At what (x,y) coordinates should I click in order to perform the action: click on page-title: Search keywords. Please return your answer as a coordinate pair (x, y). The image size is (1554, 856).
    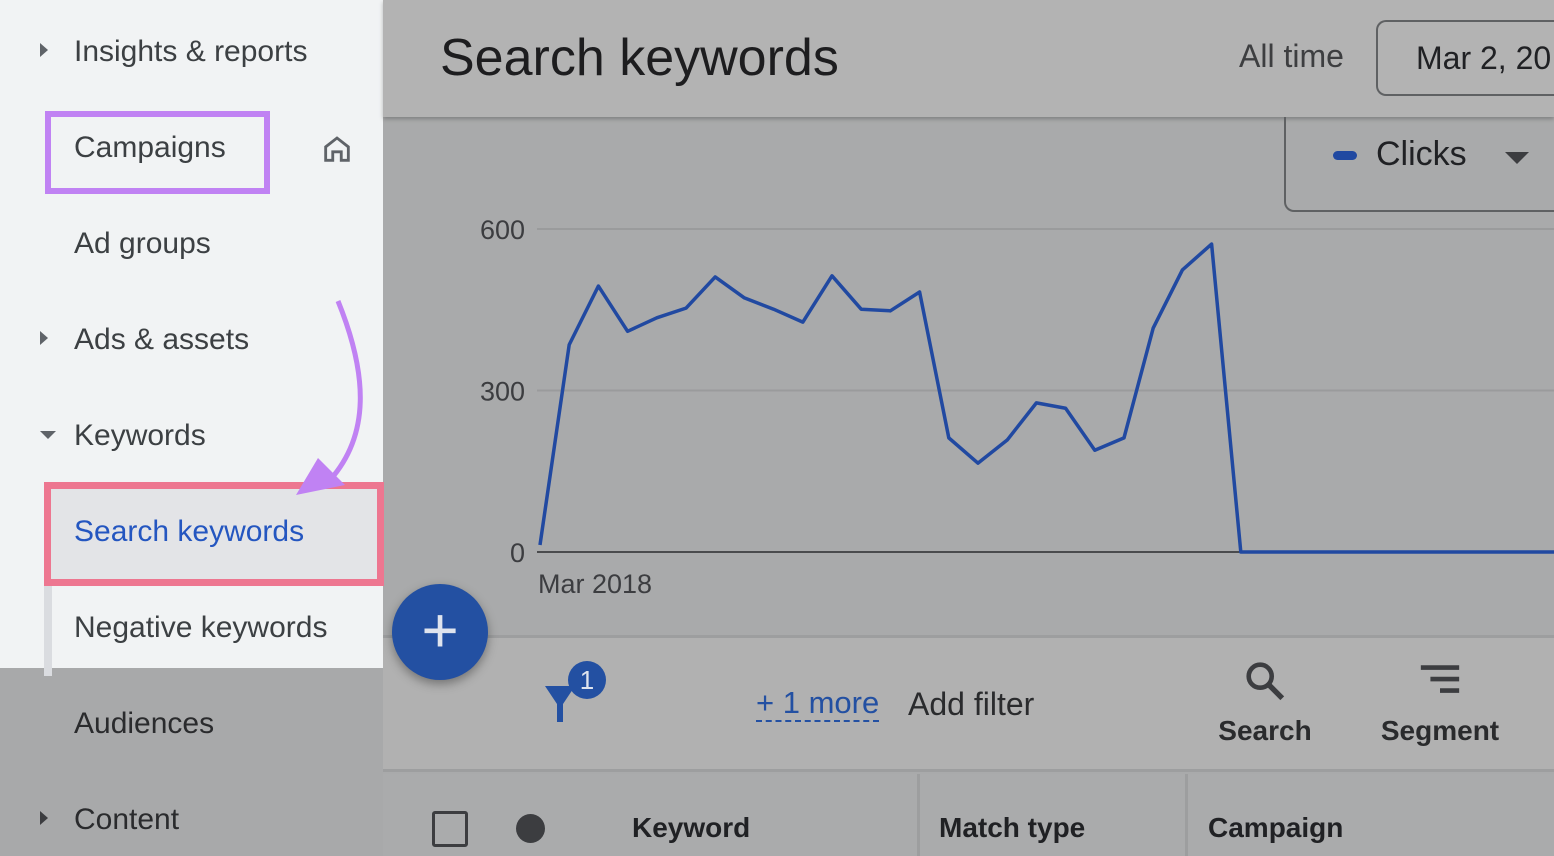
    Looking at the image, I should click on (639, 58).